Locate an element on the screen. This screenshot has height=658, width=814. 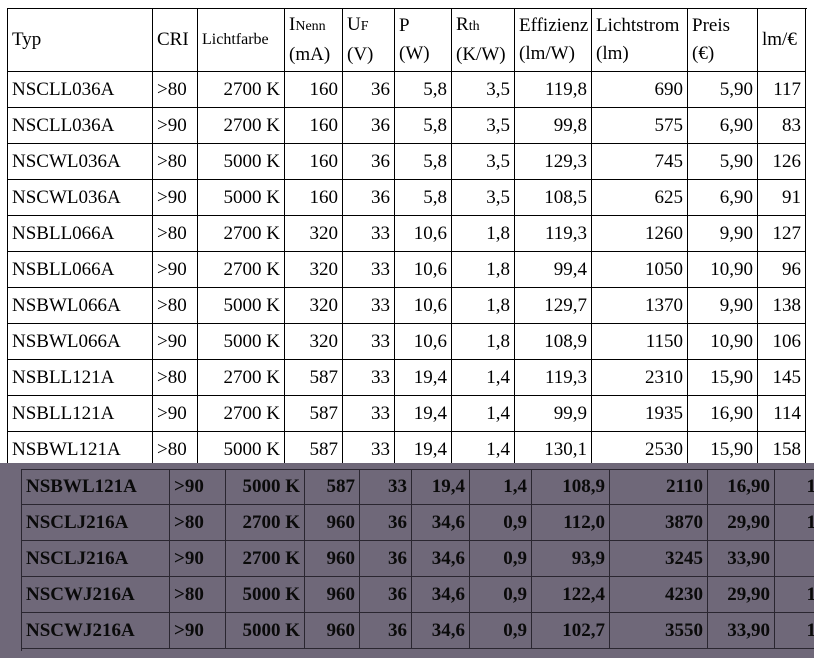
cell-text: 690 is located at coordinates (669, 89).